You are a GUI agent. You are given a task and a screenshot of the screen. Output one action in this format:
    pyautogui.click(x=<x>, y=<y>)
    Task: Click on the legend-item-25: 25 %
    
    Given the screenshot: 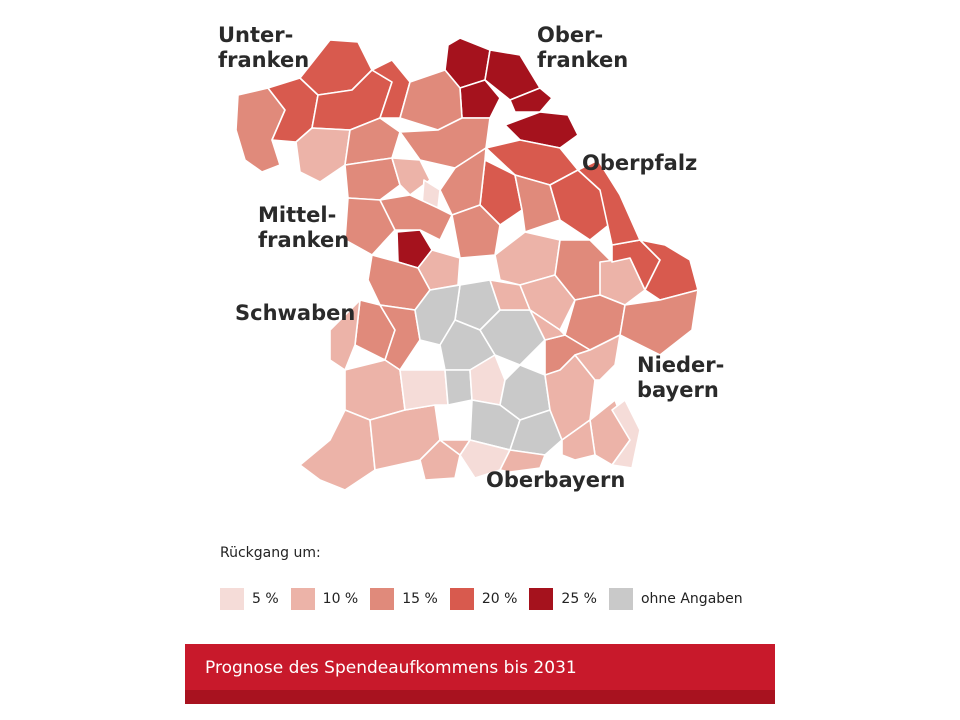 What is the action you would take?
    pyautogui.click(x=563, y=599)
    